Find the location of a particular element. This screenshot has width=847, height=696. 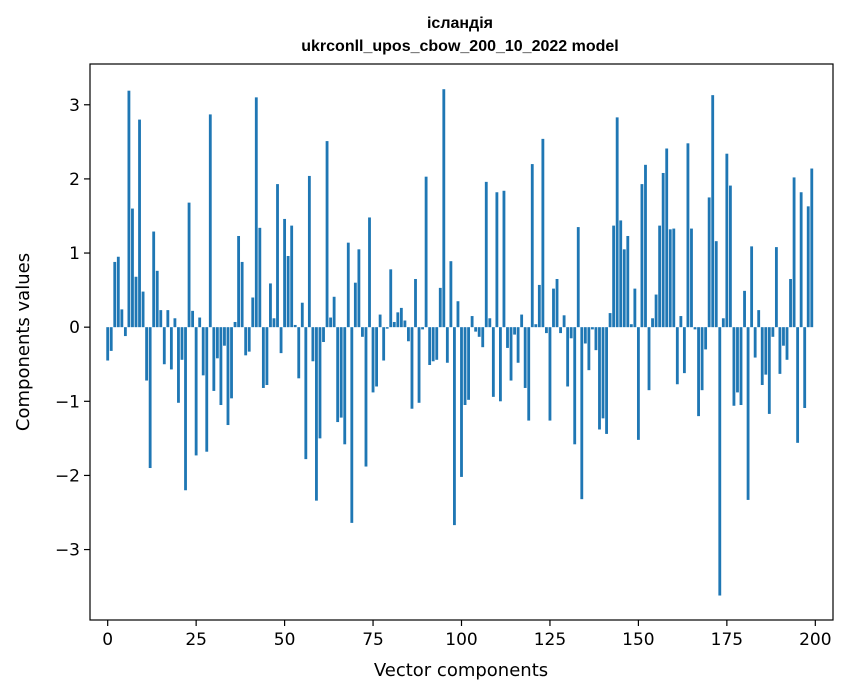

y-axis-label: Components values is located at coordinates (23, 342).